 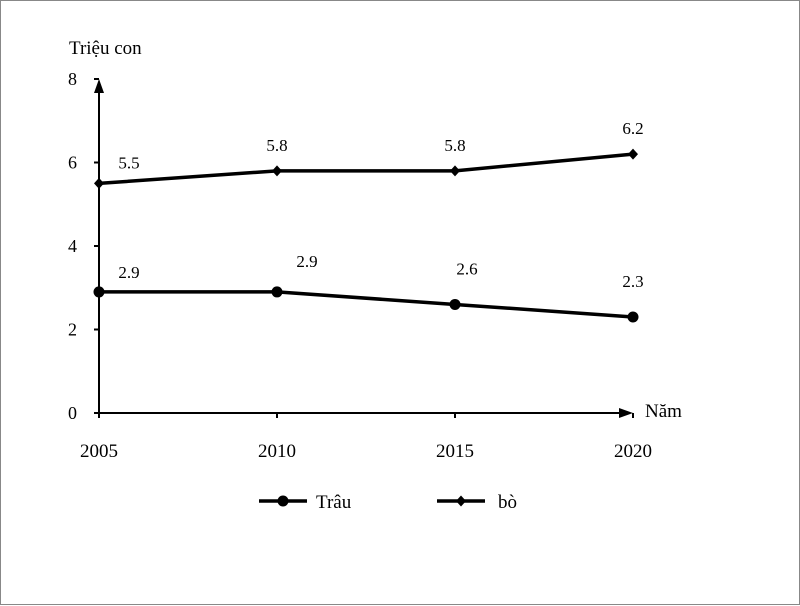 I want to click on x-tick-label: 2010, so click(x=277, y=451).